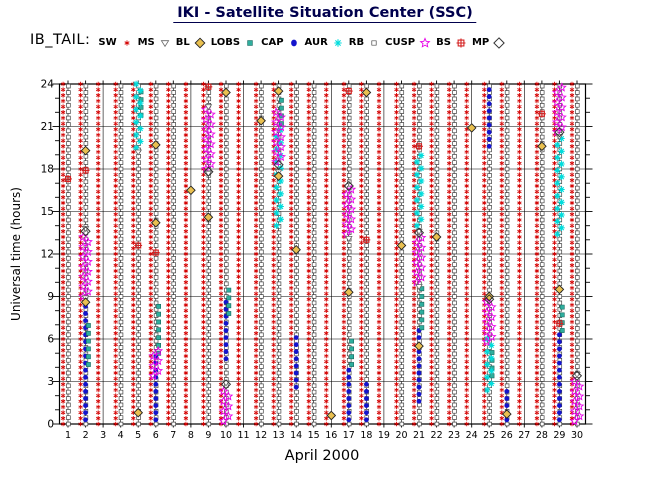 Image resolution: width=650 pixels, height=504 pixels. I want to click on x-tick-label: 16, so click(331, 435).